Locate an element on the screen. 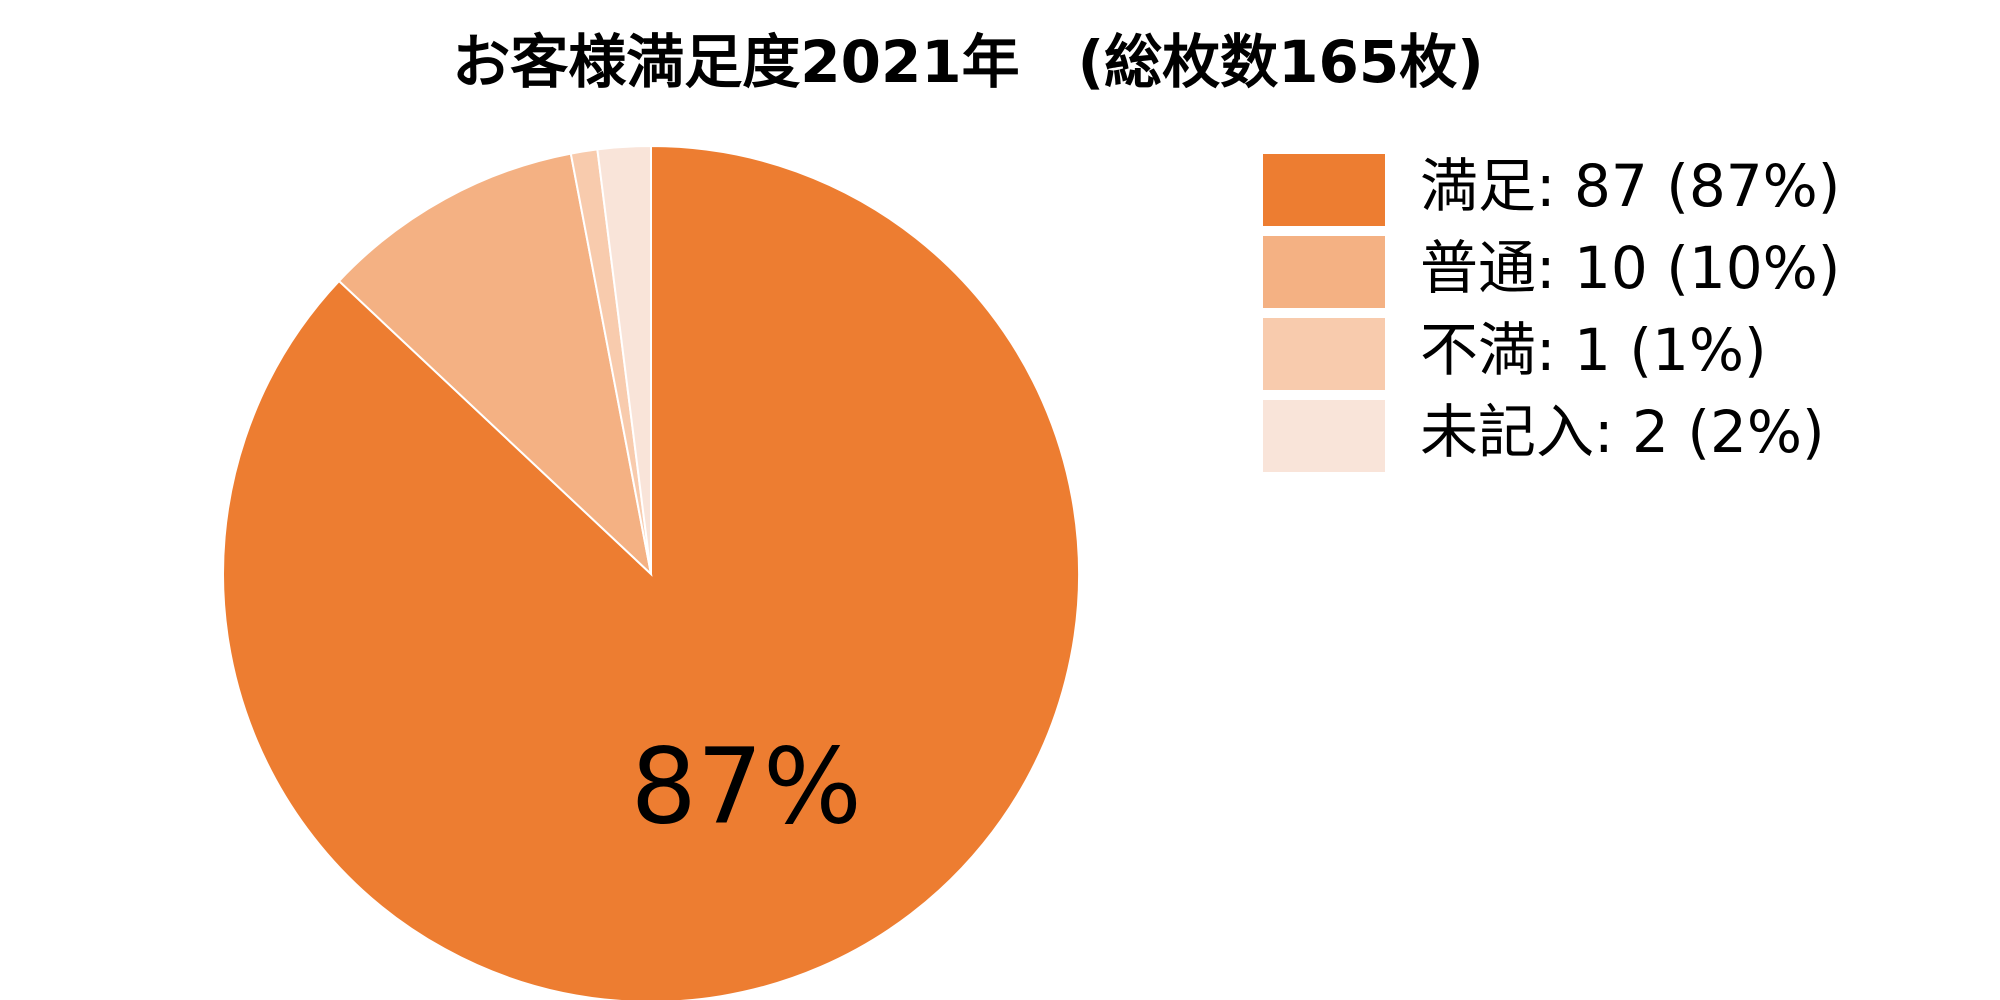 Image resolution: width=2000 pixels, height=1000 pixels. legend-label: 不満: 1 (1%) is located at coordinates (1593, 350).